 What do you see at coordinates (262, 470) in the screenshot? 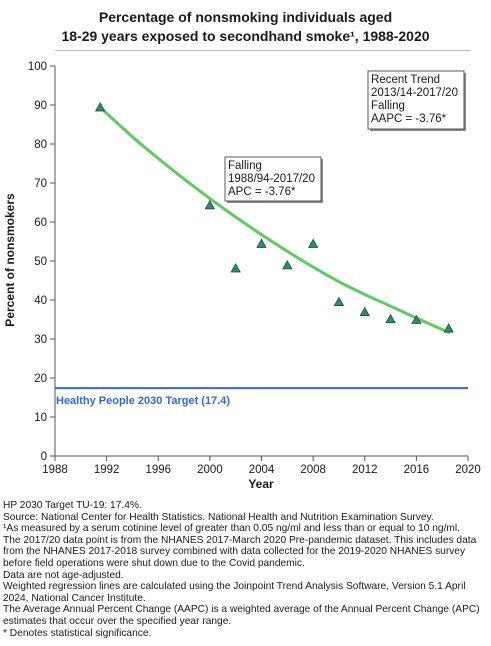
I see `x-tick-label: 2004` at bounding box center [262, 470].